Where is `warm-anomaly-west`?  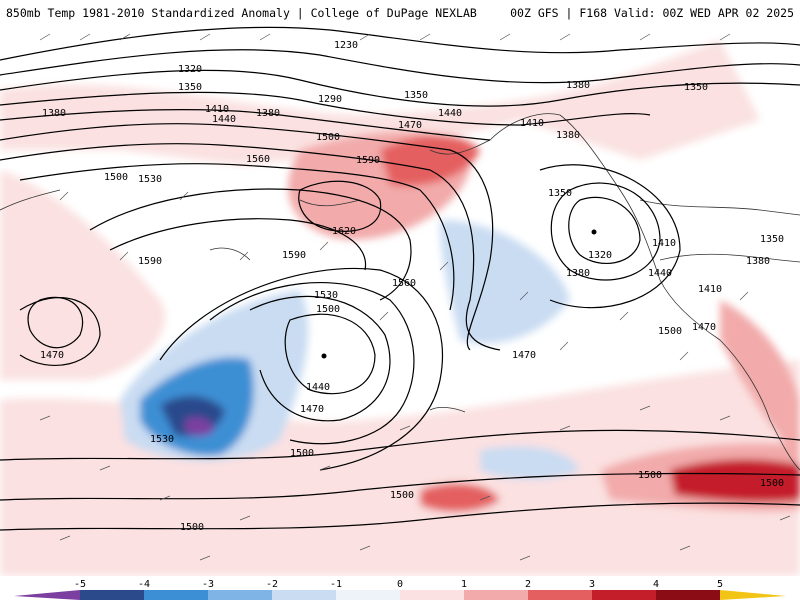 warm-anomaly-west is located at coordinates (83, 275).